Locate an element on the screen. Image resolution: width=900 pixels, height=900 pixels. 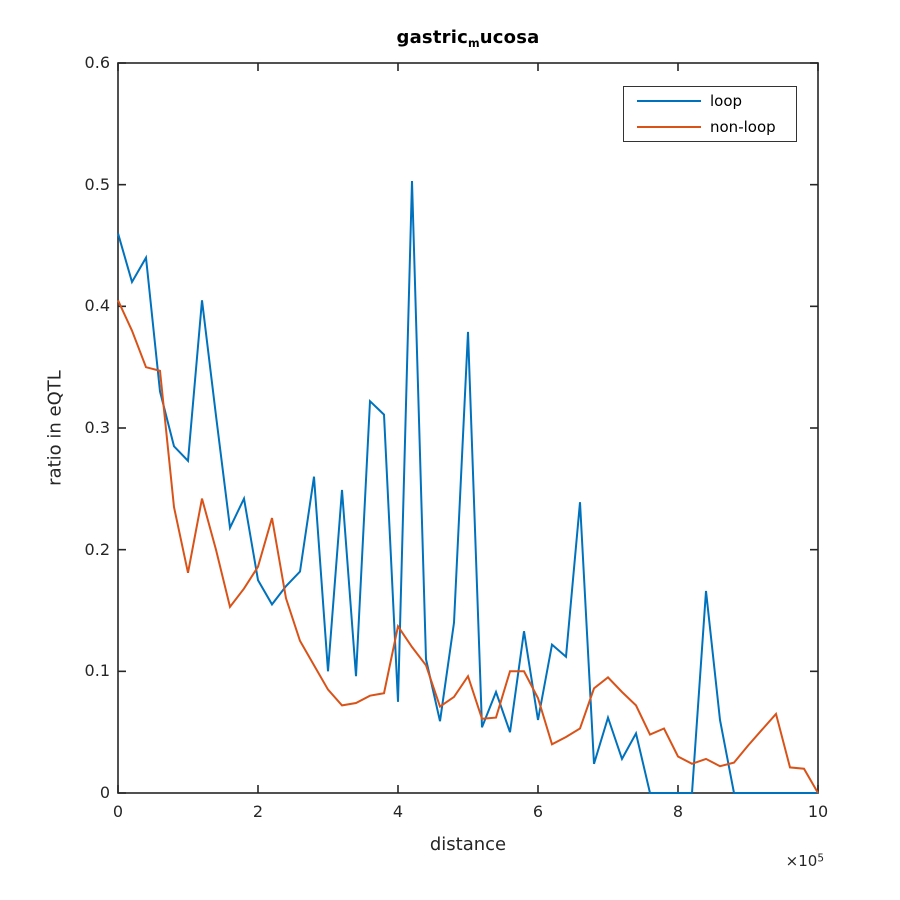
x-tick-label: 10 is located at coordinates (818, 811).